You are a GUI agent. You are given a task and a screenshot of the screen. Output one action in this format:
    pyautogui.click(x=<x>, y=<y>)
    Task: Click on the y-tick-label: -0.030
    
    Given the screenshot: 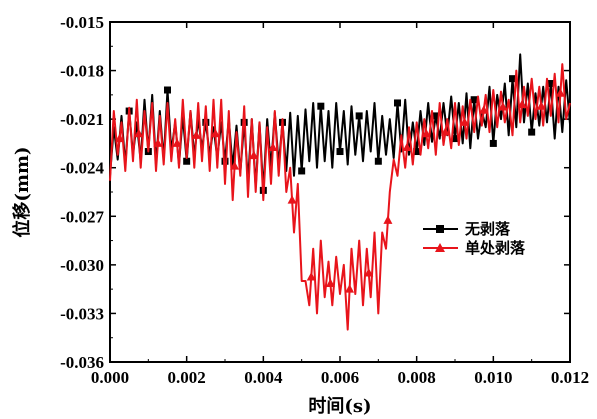 What is the action you would take?
    pyautogui.click(x=82, y=265)
    